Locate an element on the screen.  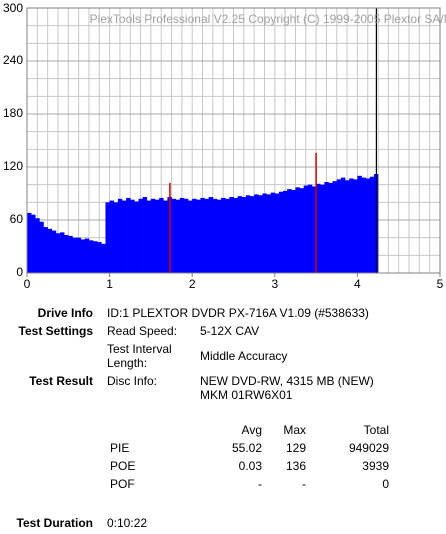
field-label: Disc Info: is located at coordinates (132, 381).